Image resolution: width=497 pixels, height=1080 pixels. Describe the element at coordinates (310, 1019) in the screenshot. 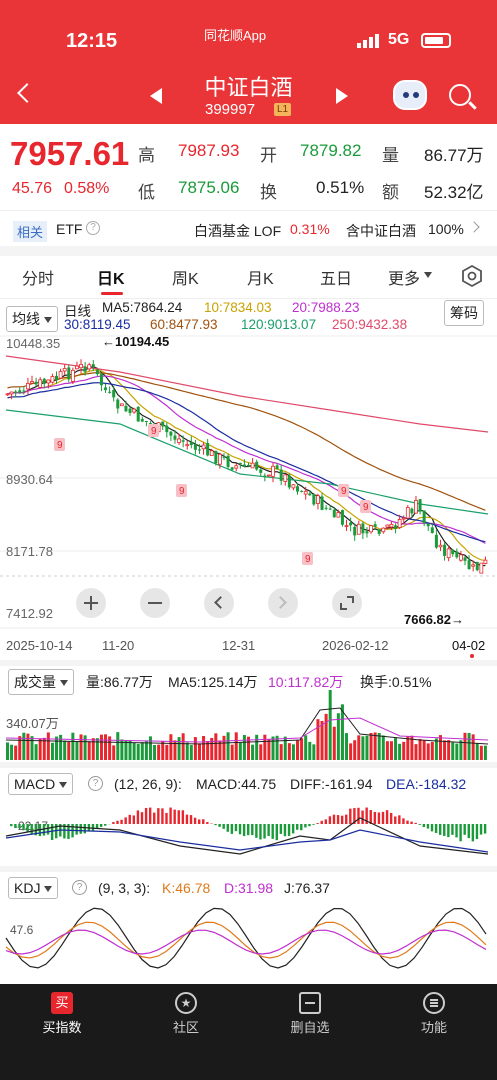

I see `nav-remove-watchlist: 删自选` at that location.